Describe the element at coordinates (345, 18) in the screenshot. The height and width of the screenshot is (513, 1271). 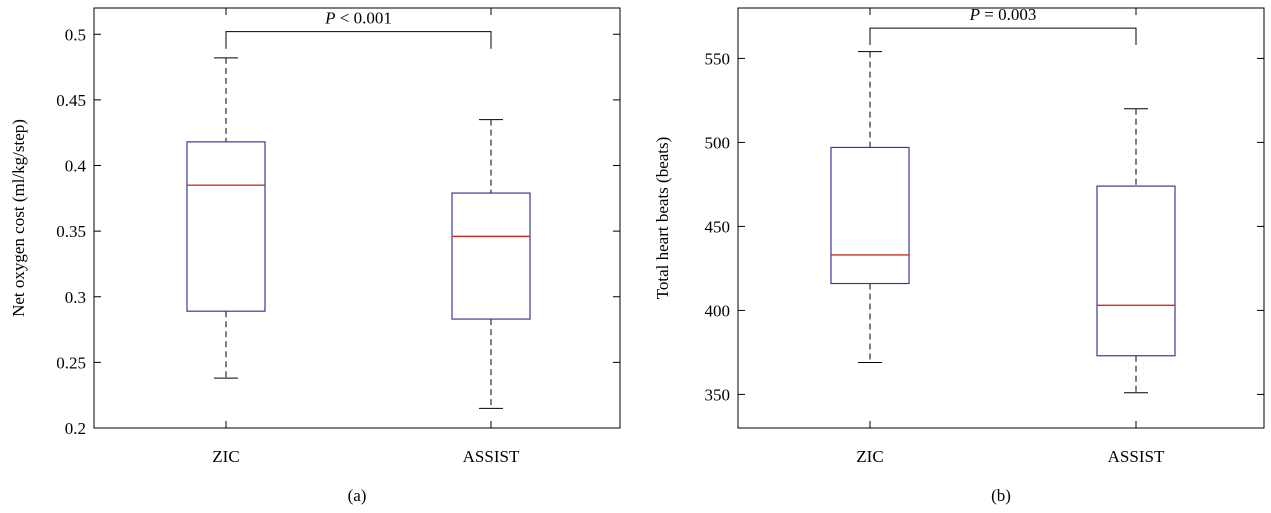
I see `p-relation: <` at that location.